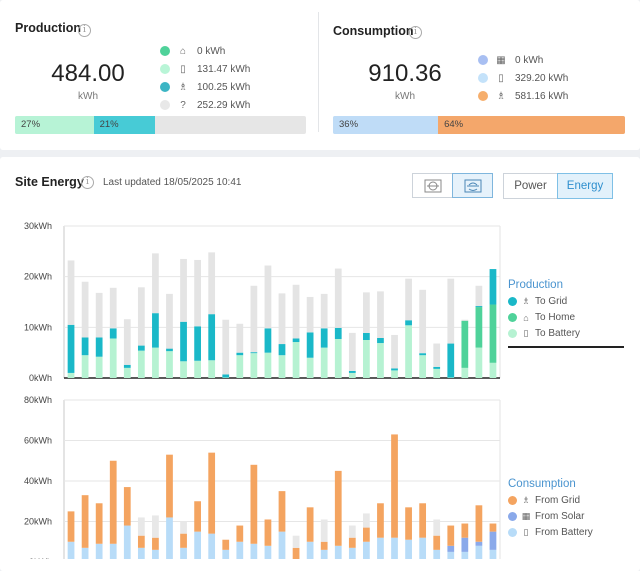  Describe the element at coordinates (558, 333) in the screenshot. I see `production-chart-legend-label: To Battery` at that location.